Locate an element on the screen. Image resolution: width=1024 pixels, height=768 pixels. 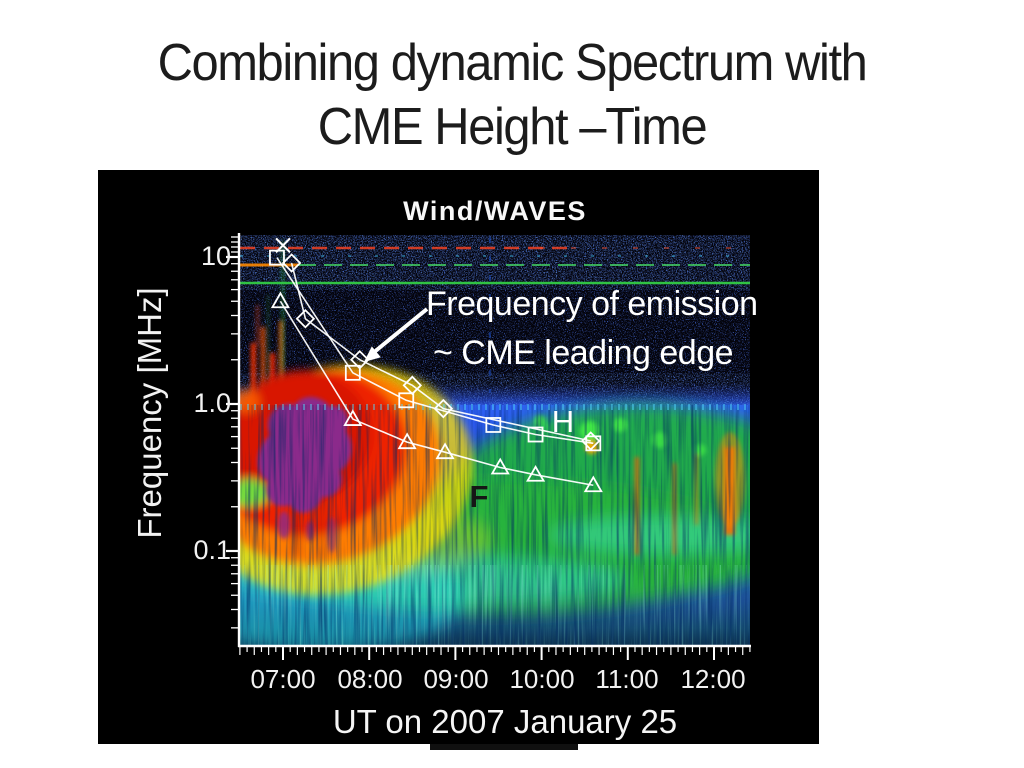
slide-title-line-1: Combining dynamic Spectrum with is located at coordinates (512, 63).